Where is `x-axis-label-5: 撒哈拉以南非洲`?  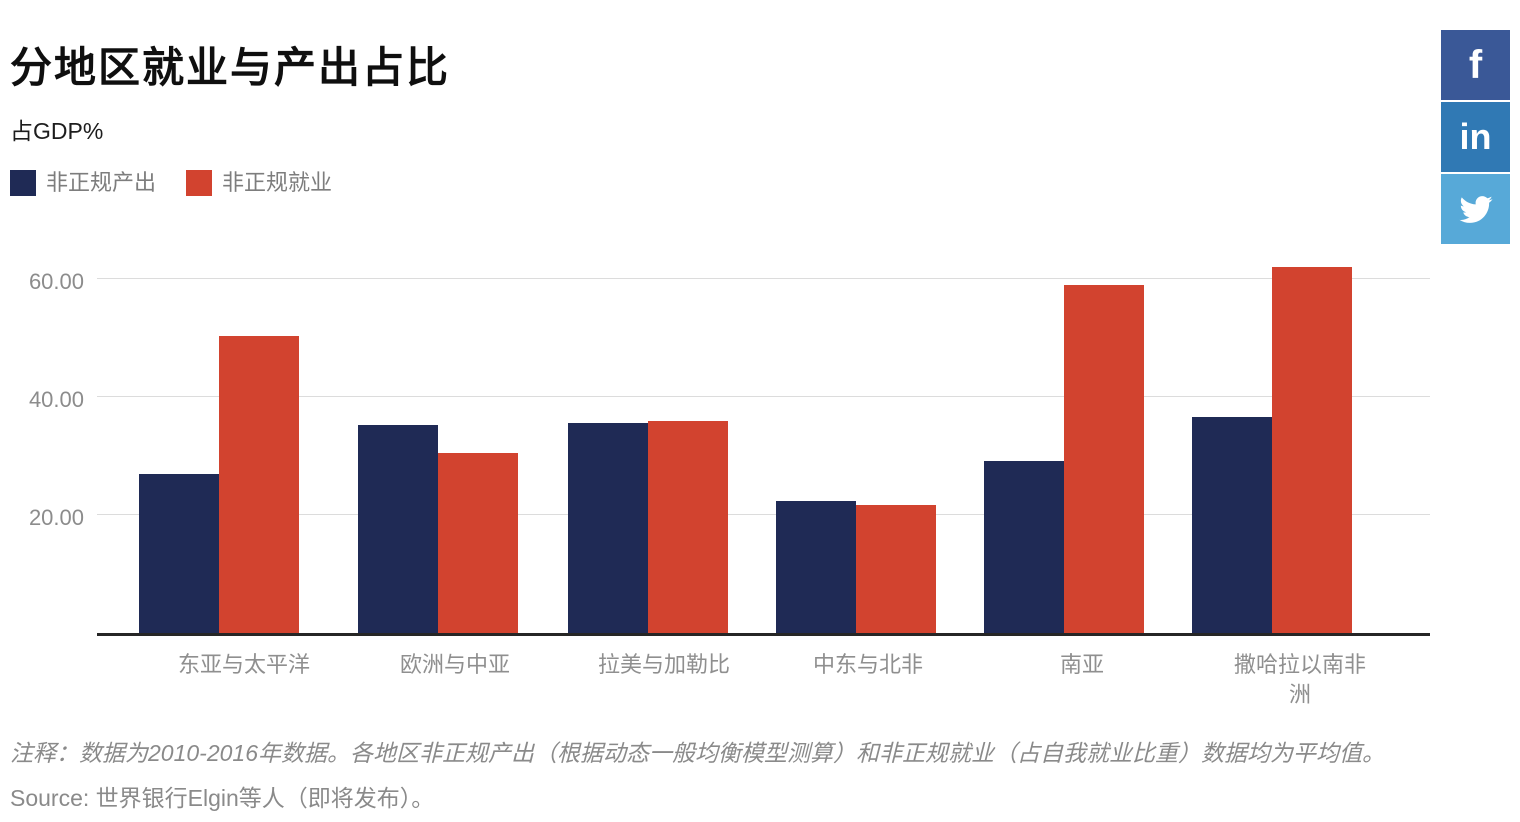 x-axis-label-5: 撒哈拉以南非洲 is located at coordinates (1300, 680).